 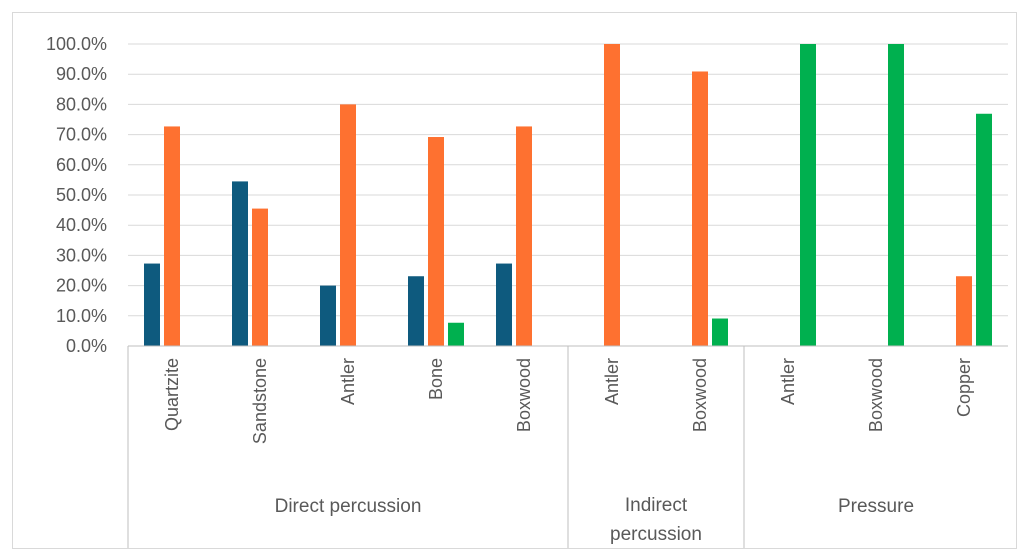 I want to click on y-tick-label: 0.0%, so click(x=86, y=346).